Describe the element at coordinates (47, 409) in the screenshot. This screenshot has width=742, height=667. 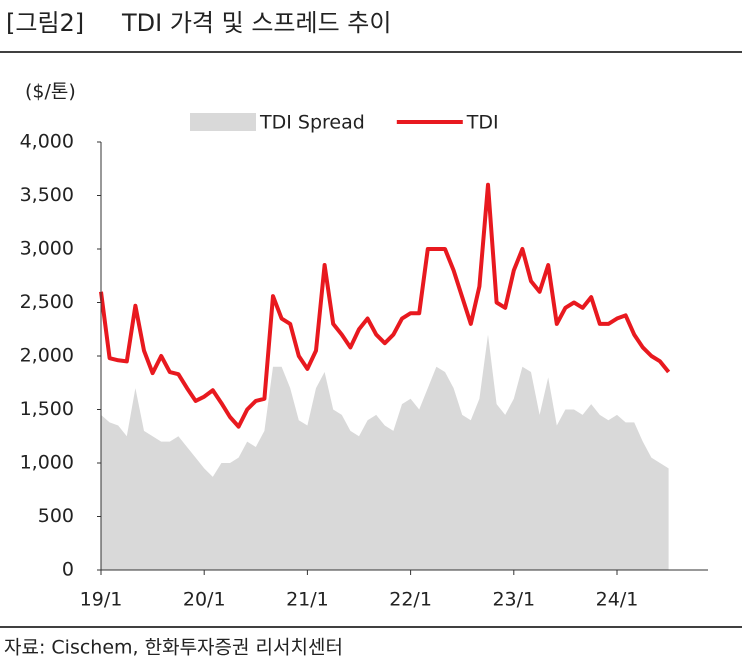
I see `y-tick-label: 1,500` at that location.